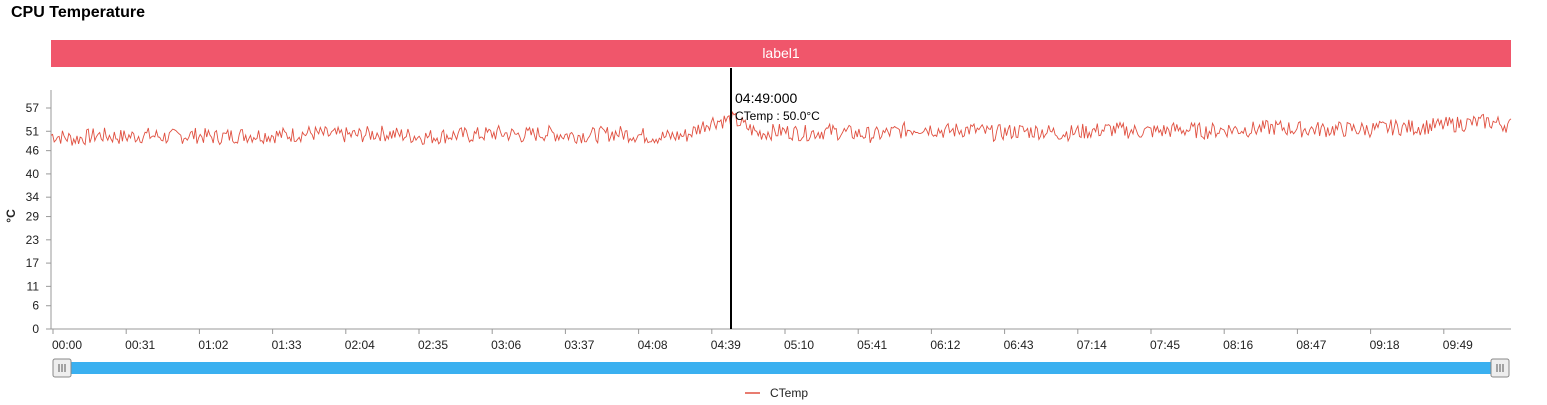  I want to click on x-tick-label: 08:16, so click(1238, 345).